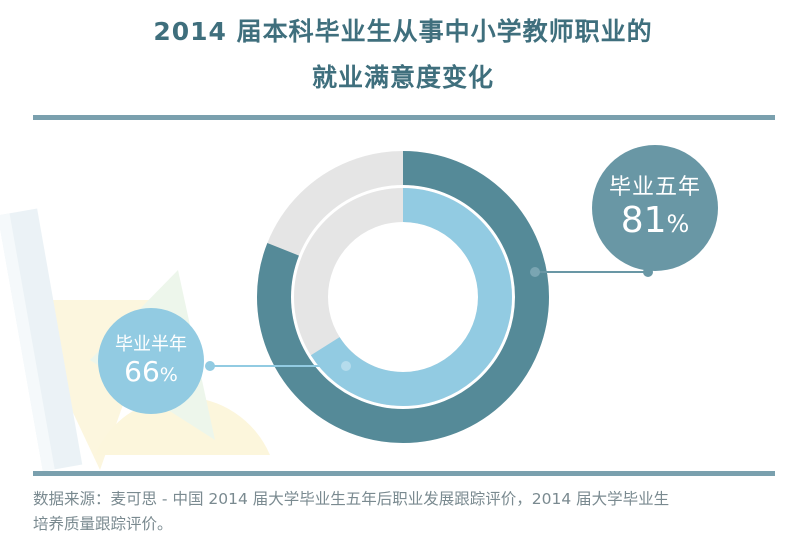  I want to click on inner-ring-half-year, so click(403, 297).